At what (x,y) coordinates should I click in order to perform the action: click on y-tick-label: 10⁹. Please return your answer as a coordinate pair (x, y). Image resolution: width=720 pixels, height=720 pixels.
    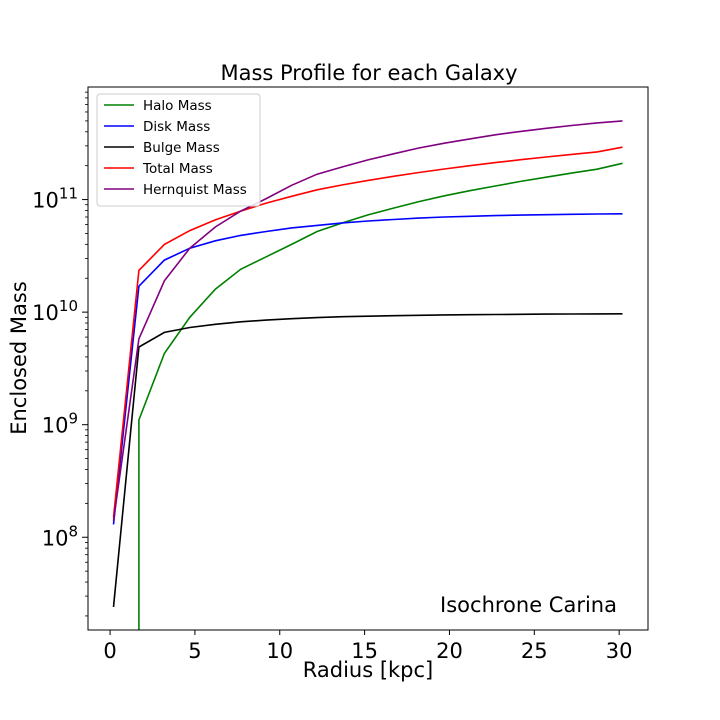
    Looking at the image, I should click on (60, 424).